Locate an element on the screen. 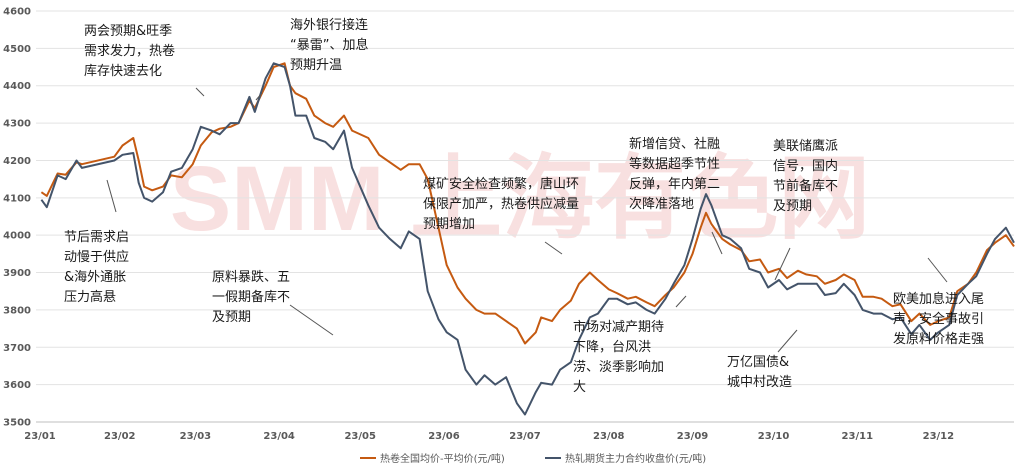  y-tick-label: 4500 is located at coordinates (17, 49).